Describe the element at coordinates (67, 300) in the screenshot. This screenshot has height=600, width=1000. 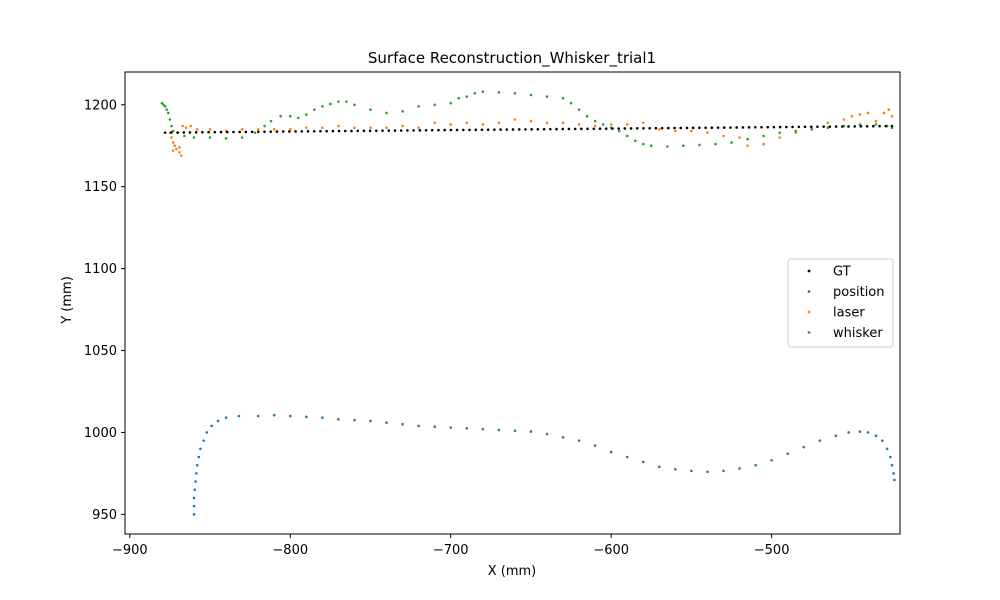
I see `y-axis-title: Y (mm)` at that location.